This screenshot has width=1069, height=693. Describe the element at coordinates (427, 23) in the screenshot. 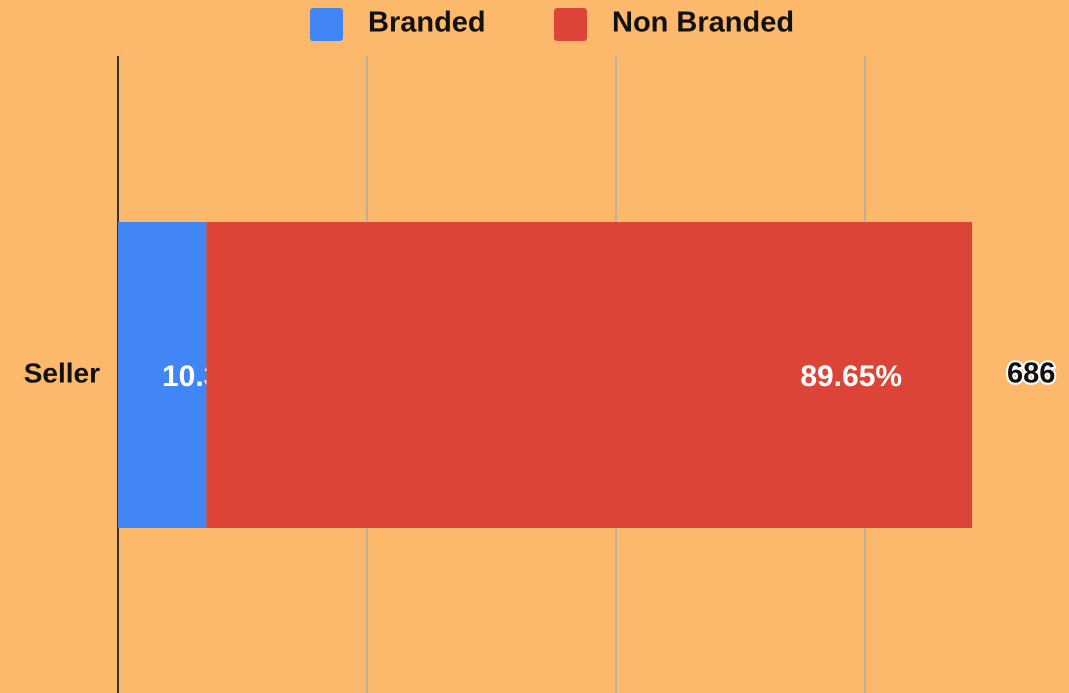

I see `legend-label: Branded` at that location.